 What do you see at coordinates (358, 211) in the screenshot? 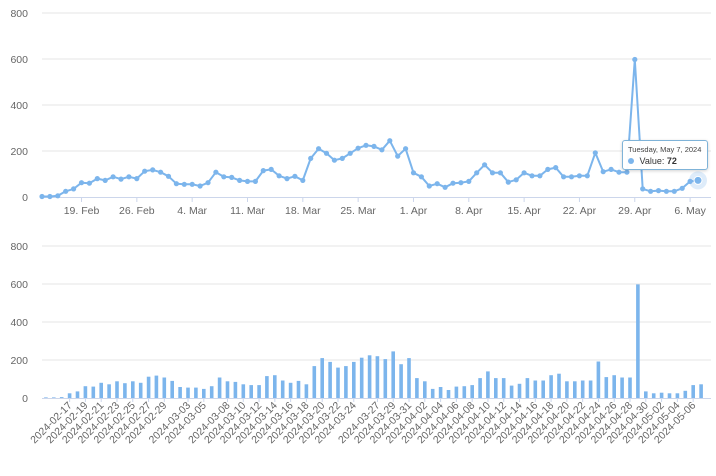
I see `x-tick-label: 25. Mar` at bounding box center [358, 211].